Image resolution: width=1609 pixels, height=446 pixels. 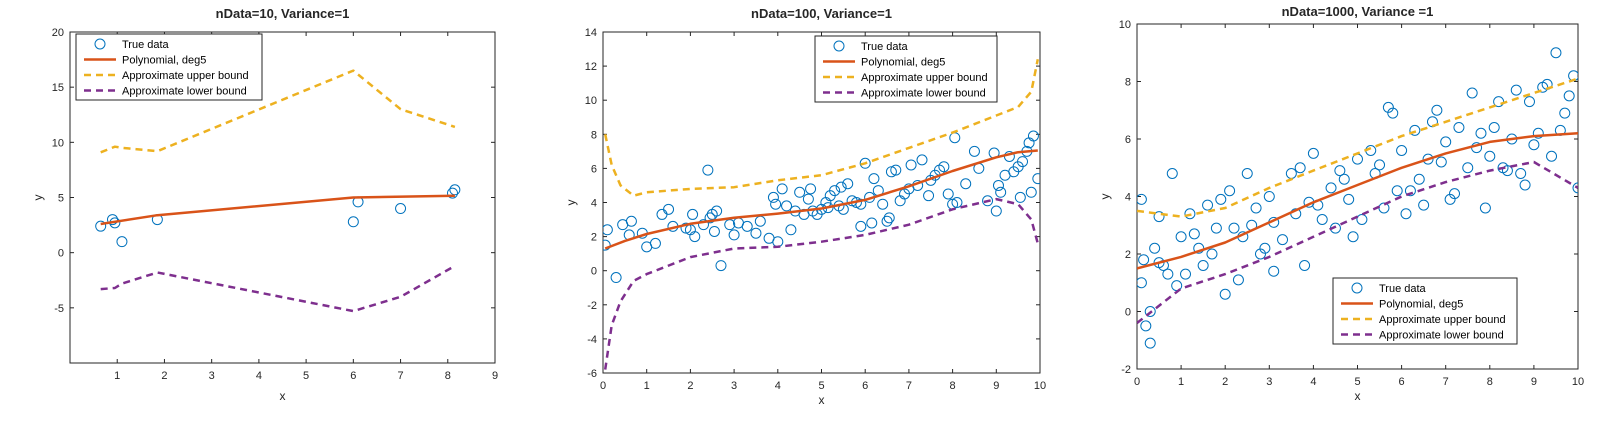 I want to click on x-tick-label: 7, so click(x=1446, y=382).